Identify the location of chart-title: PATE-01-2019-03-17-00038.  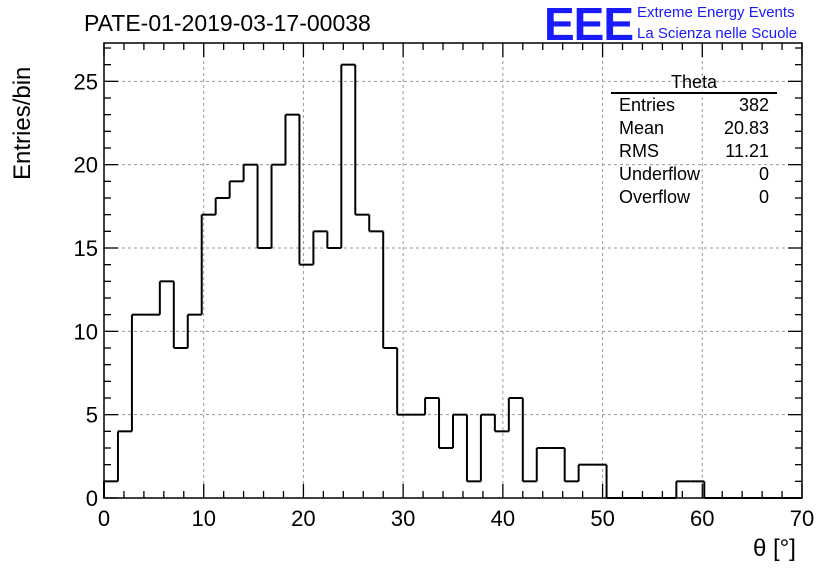
(227, 23).